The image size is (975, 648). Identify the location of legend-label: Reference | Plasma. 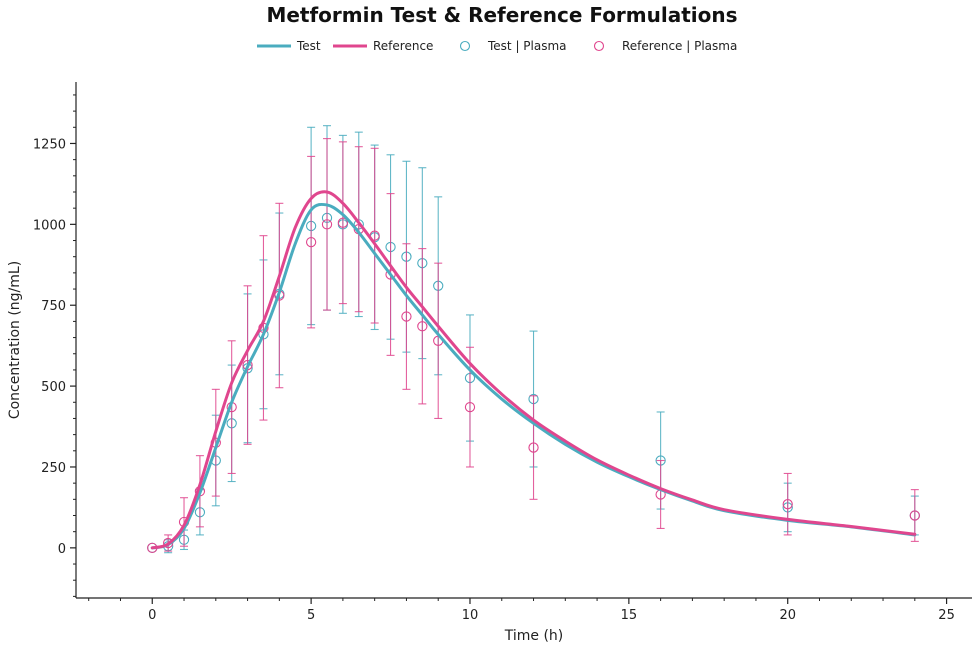
(679, 46).